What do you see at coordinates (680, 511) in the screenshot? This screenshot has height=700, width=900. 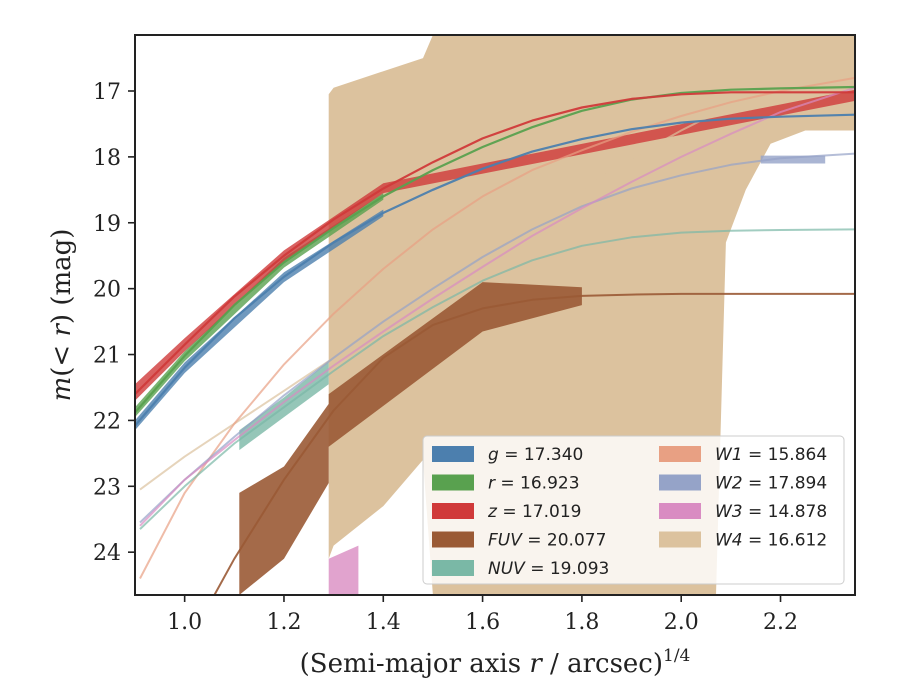 I see `legend-swatch-w3` at bounding box center [680, 511].